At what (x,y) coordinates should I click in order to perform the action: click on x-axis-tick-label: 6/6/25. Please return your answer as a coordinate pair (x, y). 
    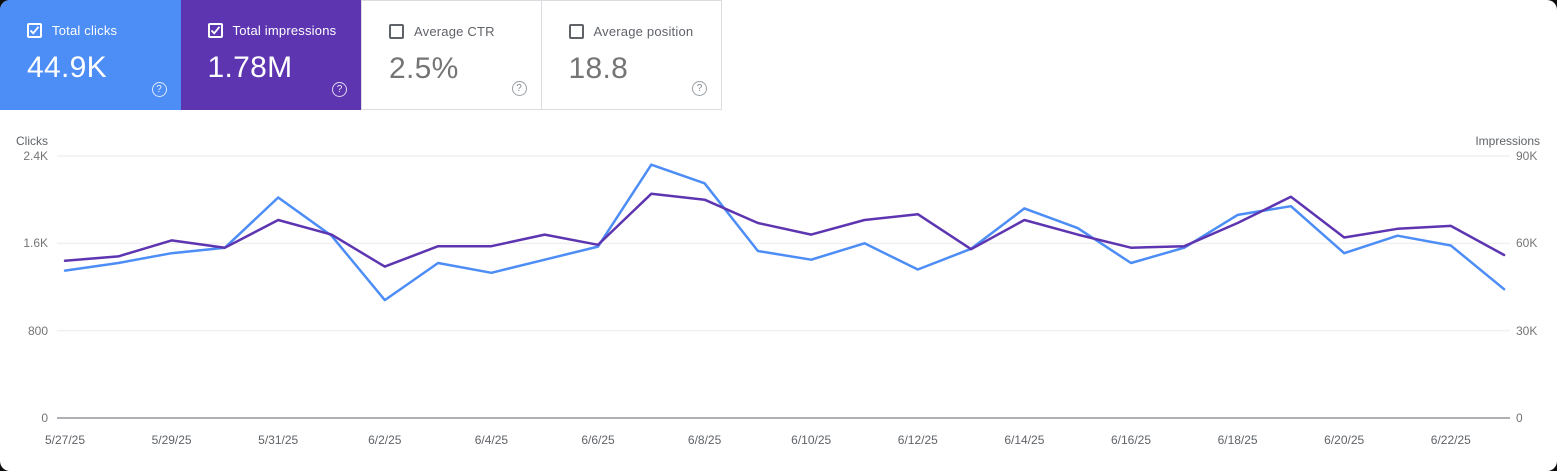
    Looking at the image, I should click on (598, 440).